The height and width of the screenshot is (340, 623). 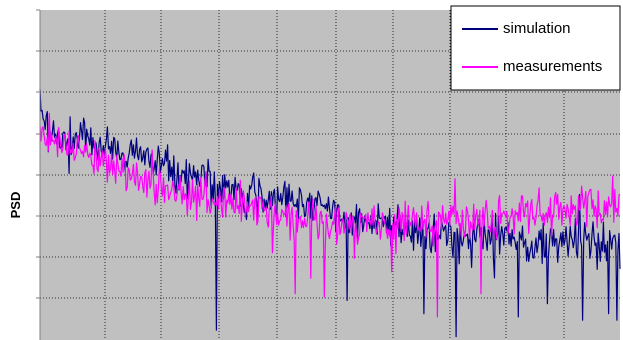 I want to click on legend-label-simulation: simulation, so click(x=537, y=28).